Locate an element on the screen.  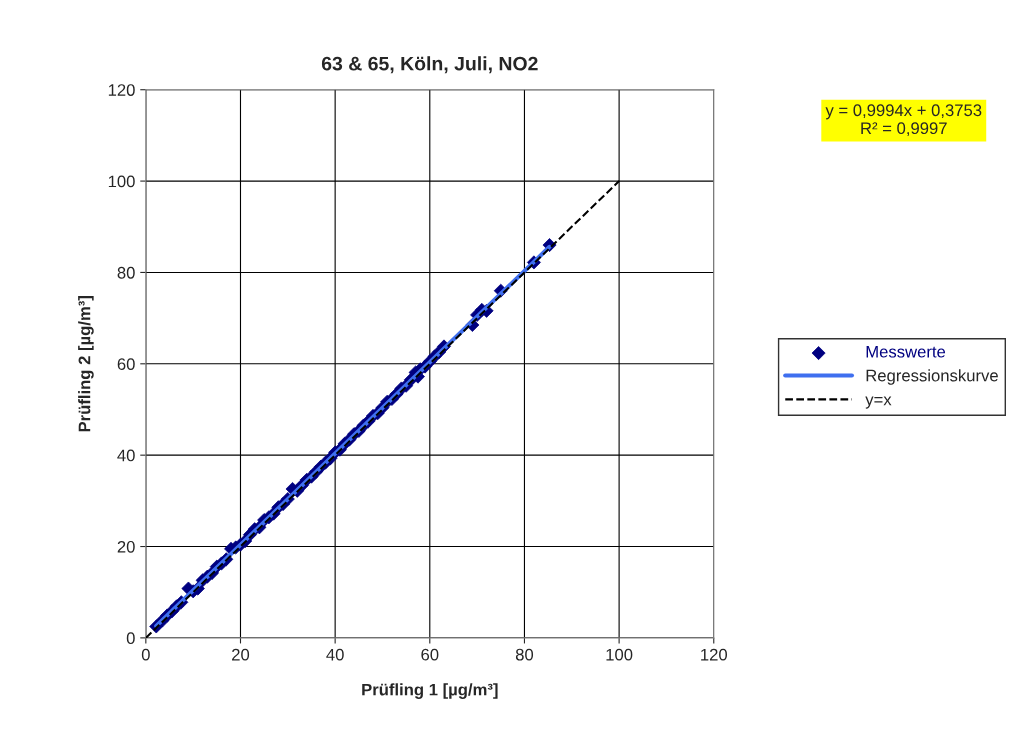
y-axis-title: Prüfling 2 [µg/m³] is located at coordinates (86, 364).